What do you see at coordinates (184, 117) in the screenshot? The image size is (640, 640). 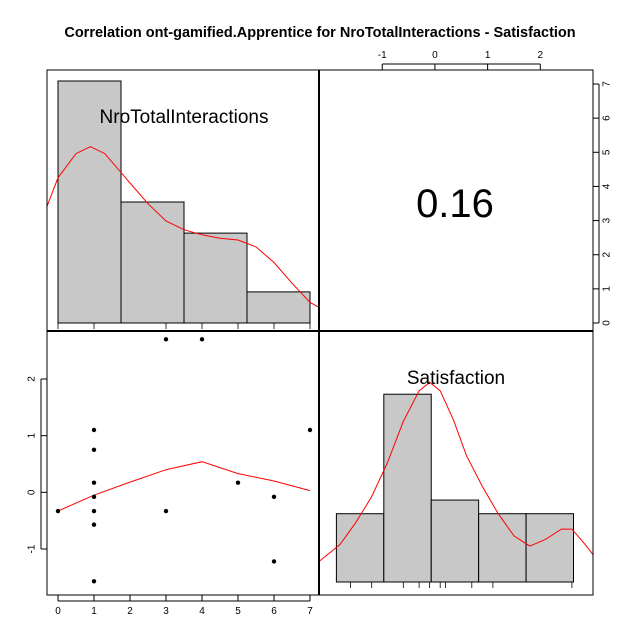 I see `variable-label-nrototalinteractions: NroTotalInteractions` at bounding box center [184, 117].